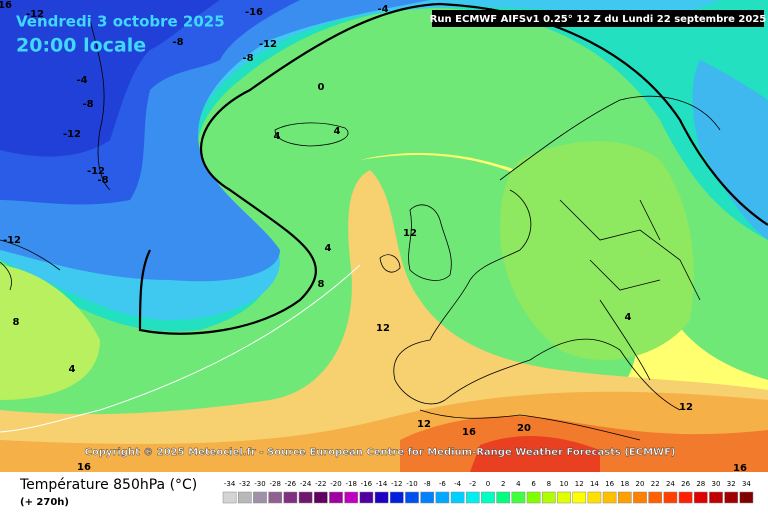  What do you see at coordinates (259, 484) in the screenshot?
I see `legend-label: -30` at bounding box center [259, 484].